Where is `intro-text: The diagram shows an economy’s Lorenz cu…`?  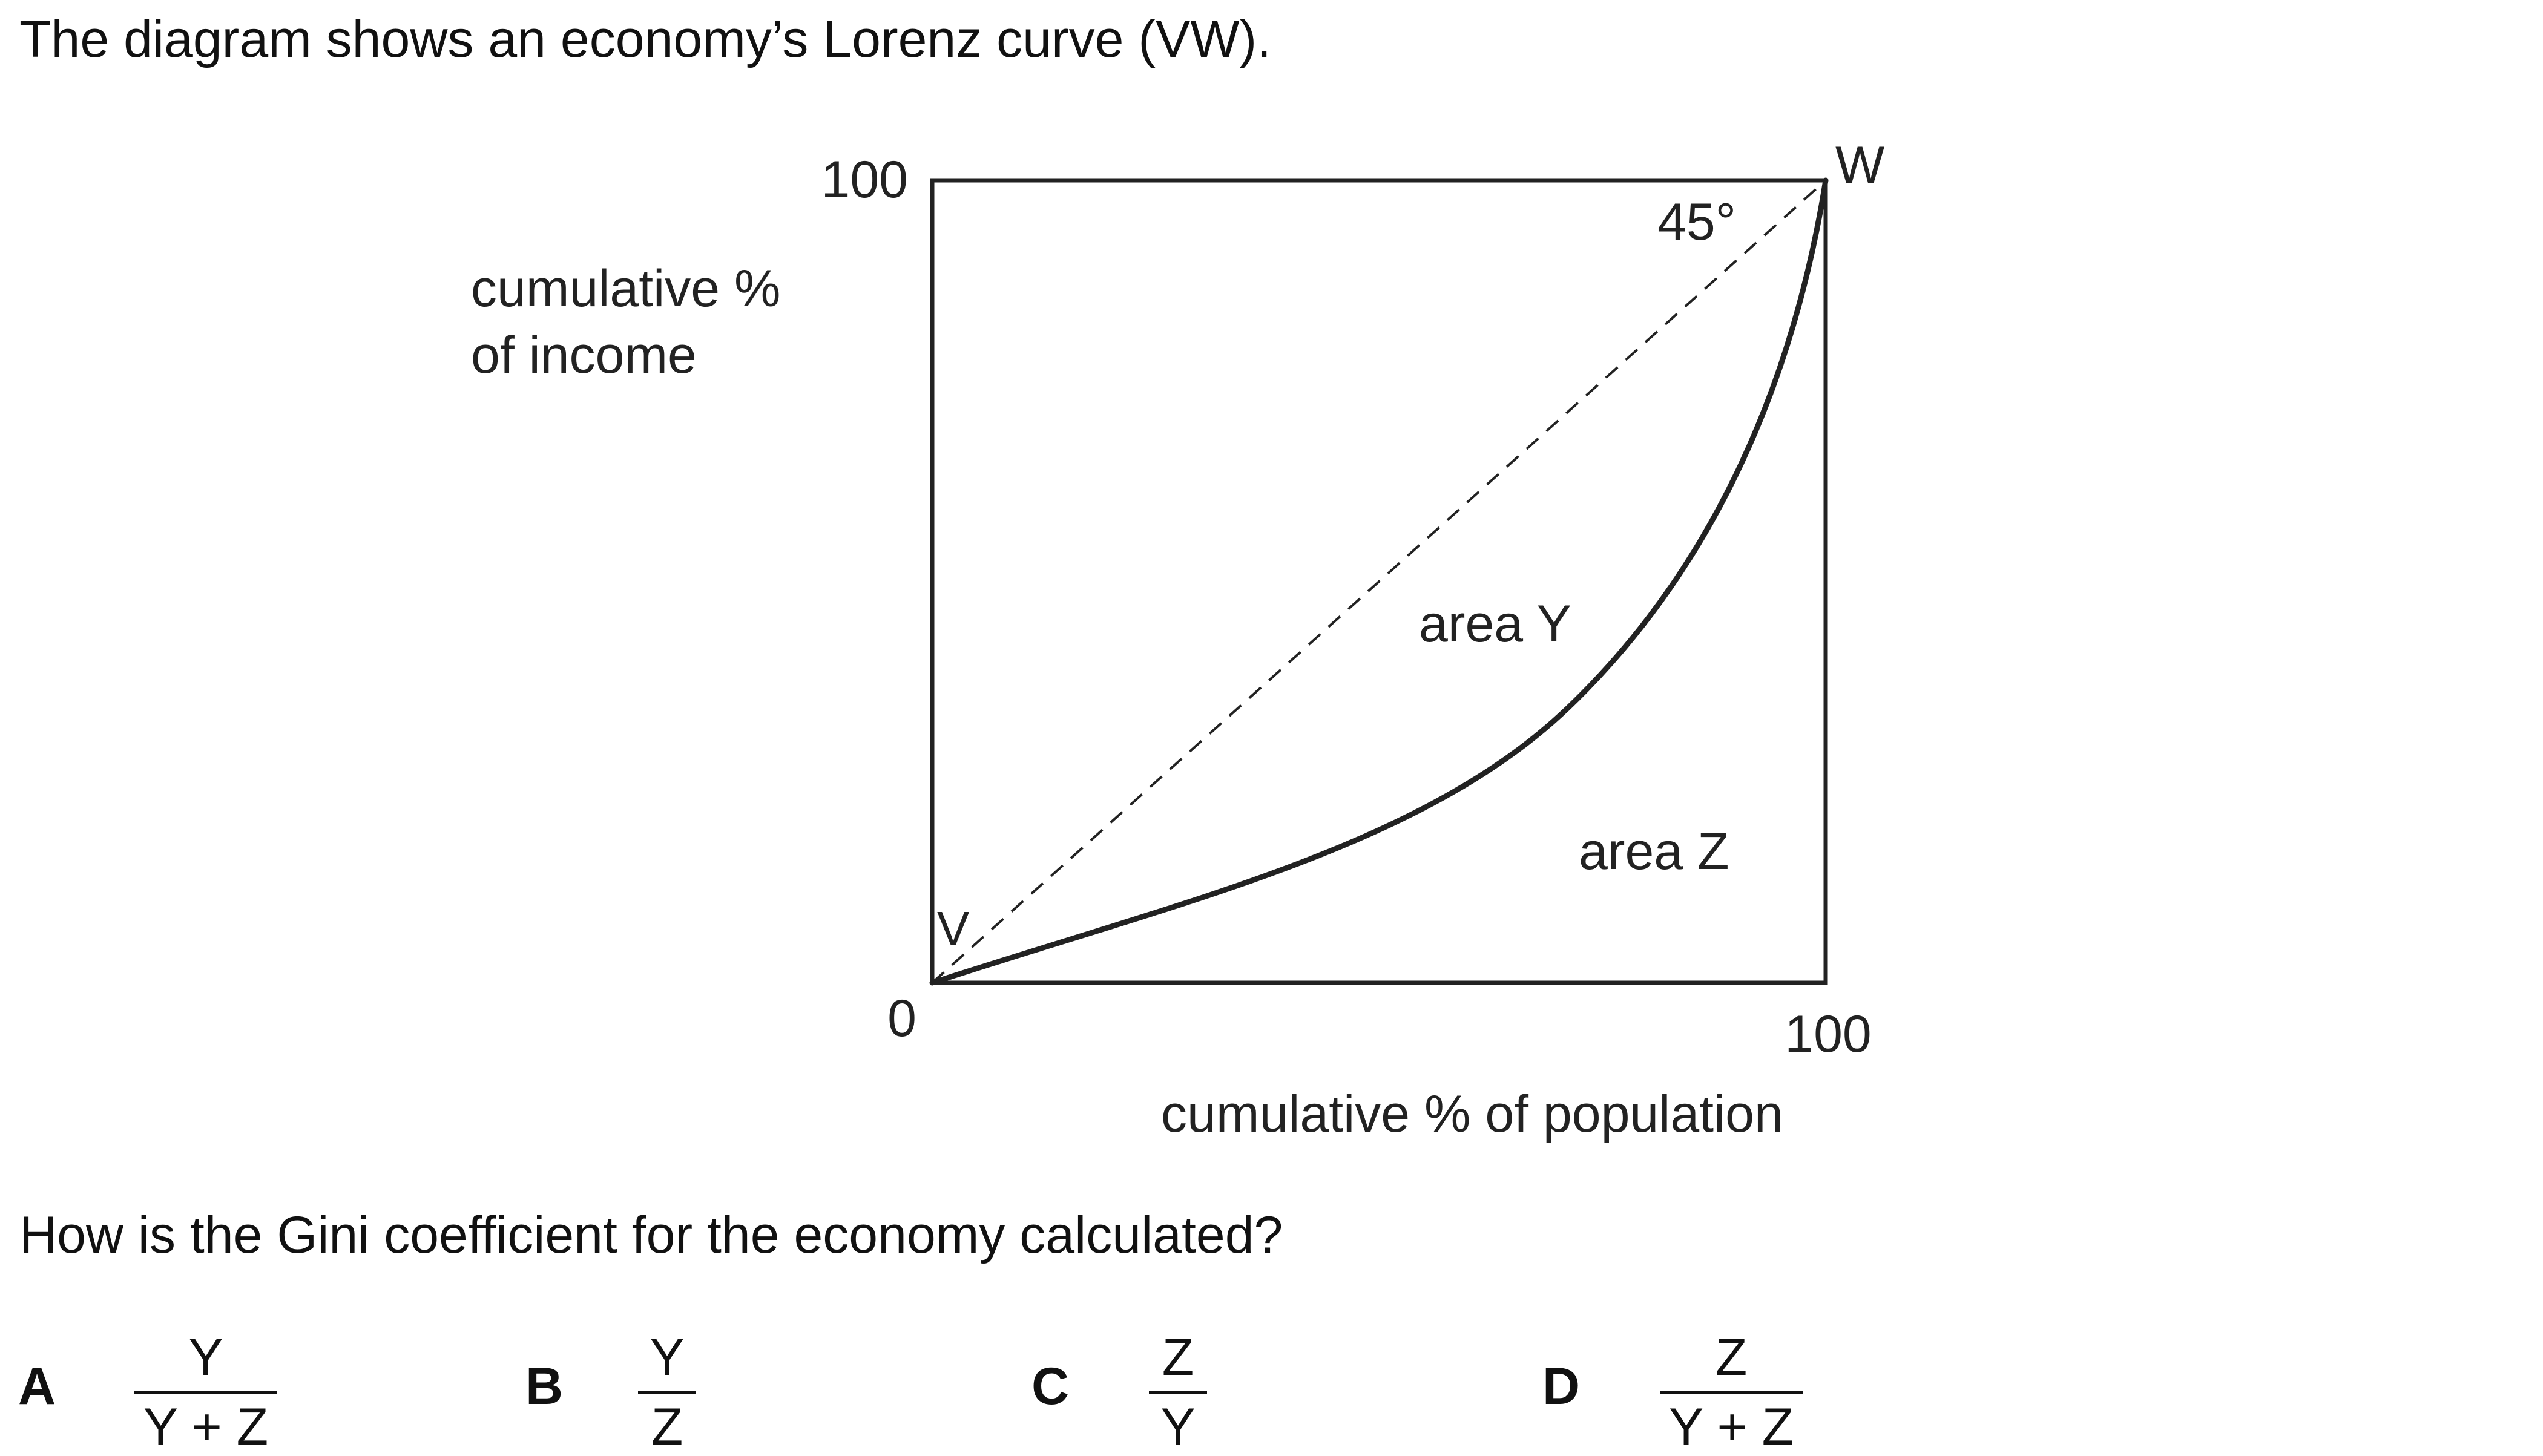 intro-text: The diagram shows an economy’s Lorenz cu… is located at coordinates (645, 39).